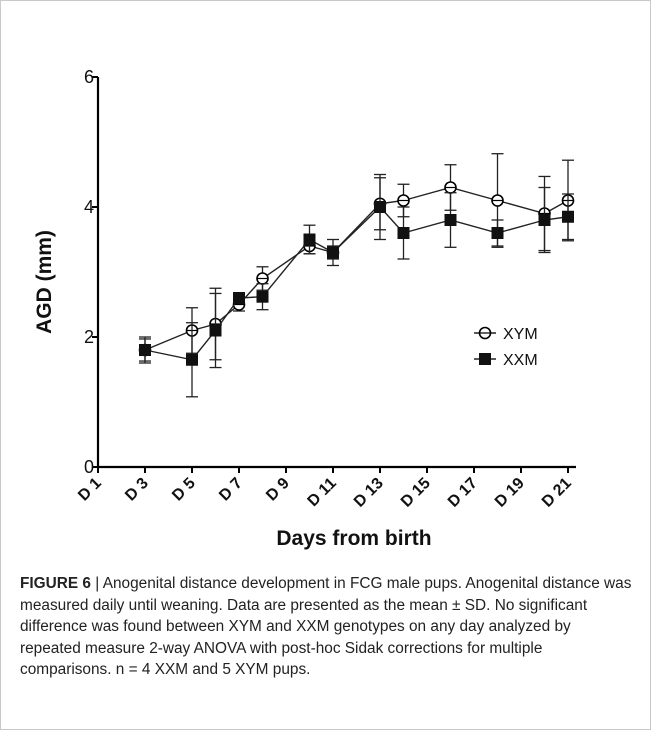  Describe the element at coordinates (89, 337) in the screenshot. I see `y-tick-label: 2` at that location.